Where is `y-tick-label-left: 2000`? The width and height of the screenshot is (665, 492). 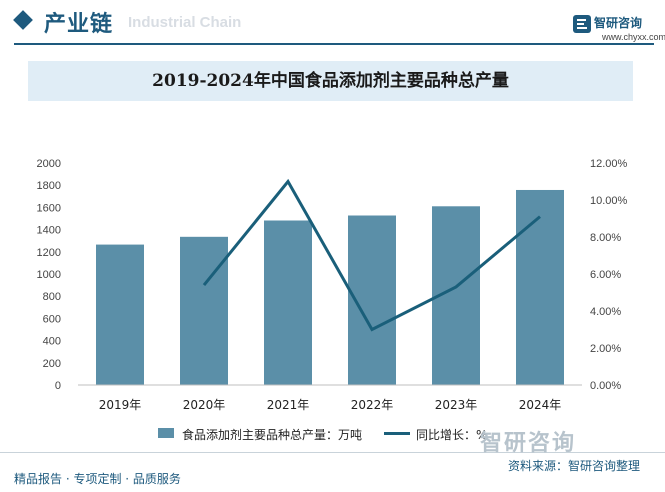
y-tick-label-left: 2000 is located at coordinates (49, 164).